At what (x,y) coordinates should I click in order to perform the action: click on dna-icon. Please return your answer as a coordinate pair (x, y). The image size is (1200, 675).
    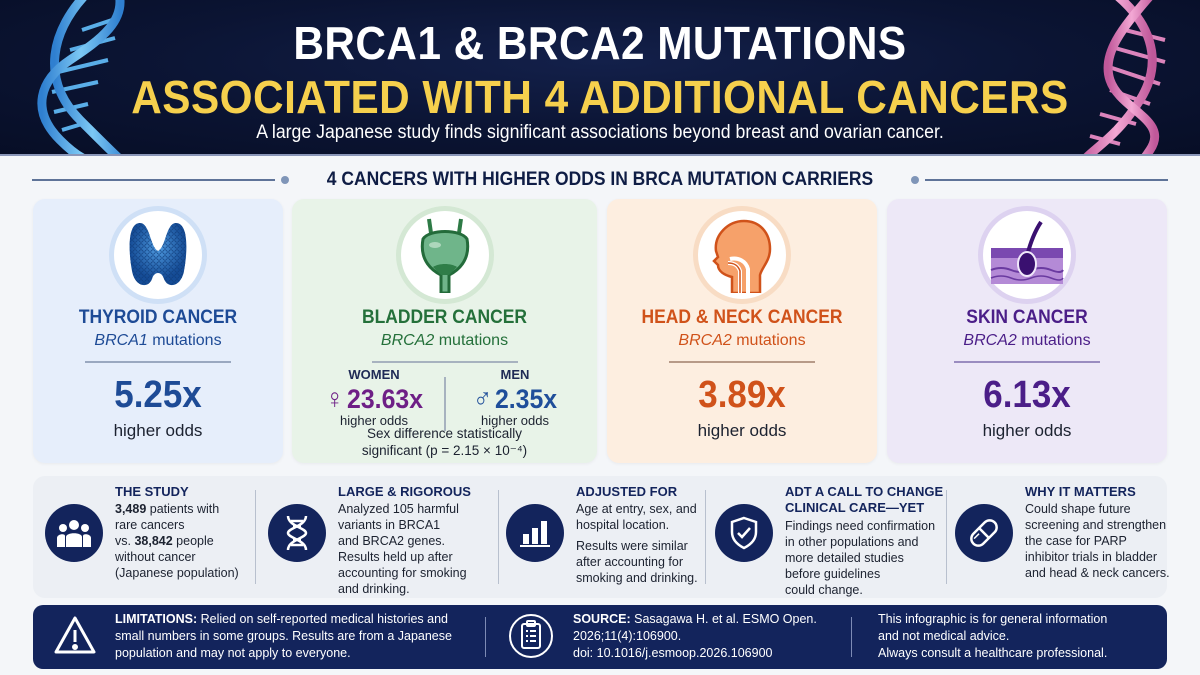
    Looking at the image, I should click on (297, 533).